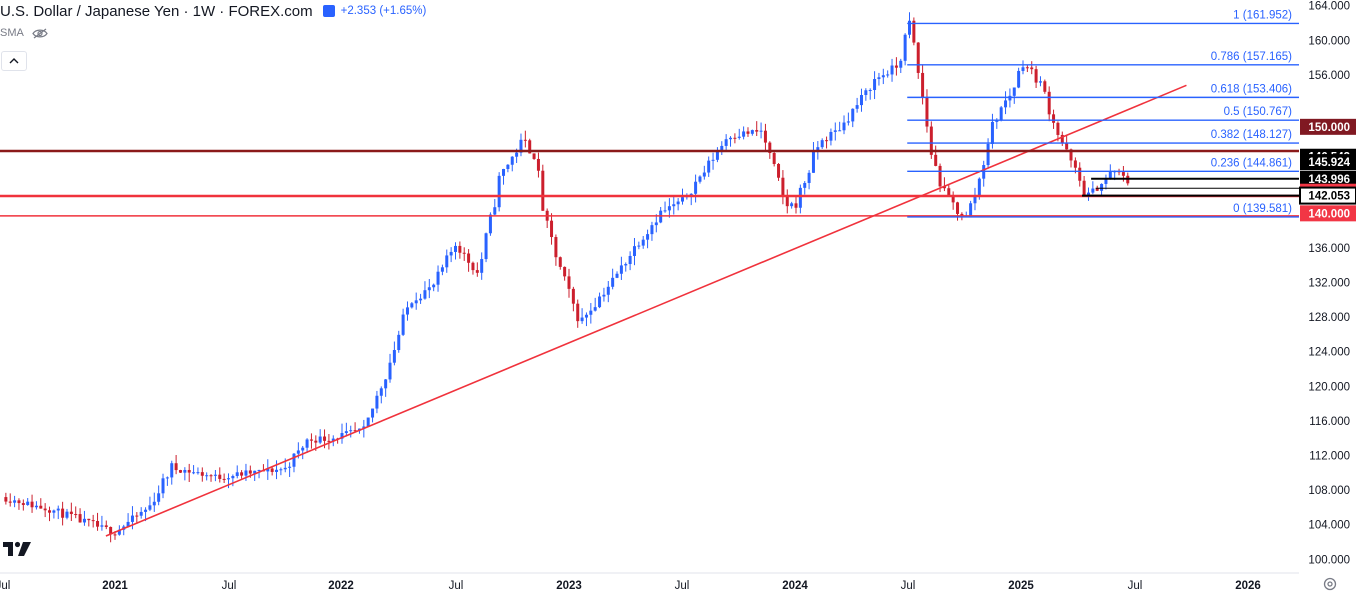 The image size is (1356, 595). What do you see at coordinates (341, 586) in the screenshot?
I see `time-tick: 2022` at bounding box center [341, 586].